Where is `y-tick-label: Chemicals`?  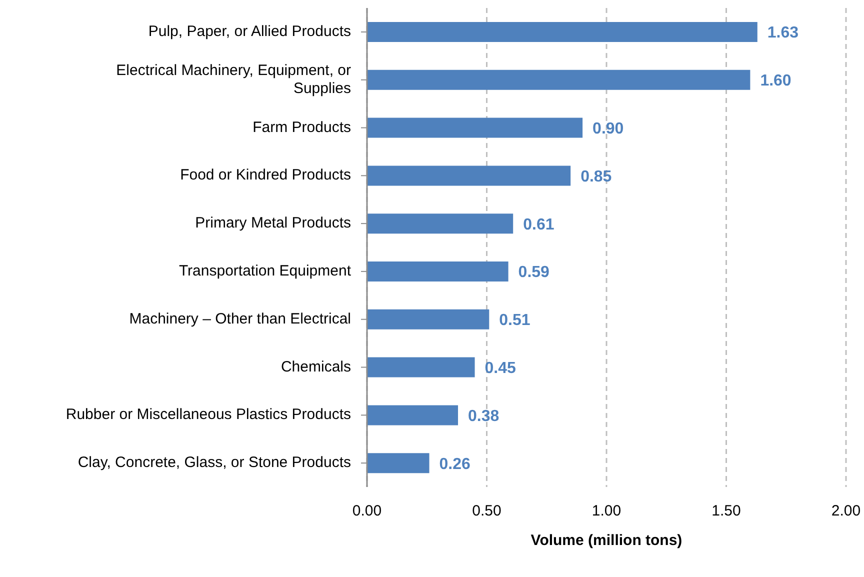
y-tick-label: Chemicals is located at coordinates (315, 367).